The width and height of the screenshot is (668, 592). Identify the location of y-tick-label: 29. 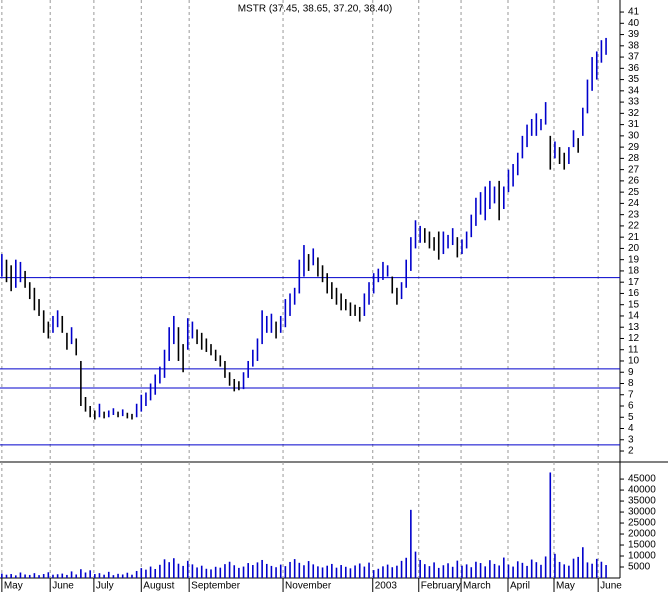
(634, 147).